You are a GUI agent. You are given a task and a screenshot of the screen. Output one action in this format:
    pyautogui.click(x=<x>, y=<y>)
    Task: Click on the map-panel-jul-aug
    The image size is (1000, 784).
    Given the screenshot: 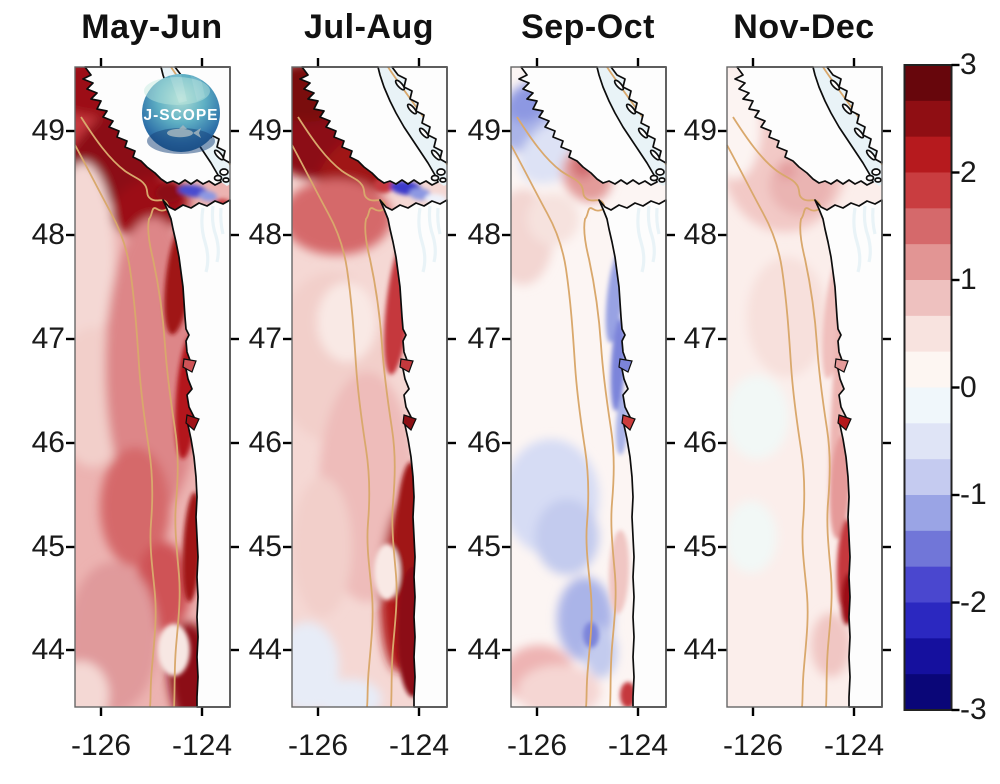 What is the action you would take?
    pyautogui.click(x=369, y=387)
    